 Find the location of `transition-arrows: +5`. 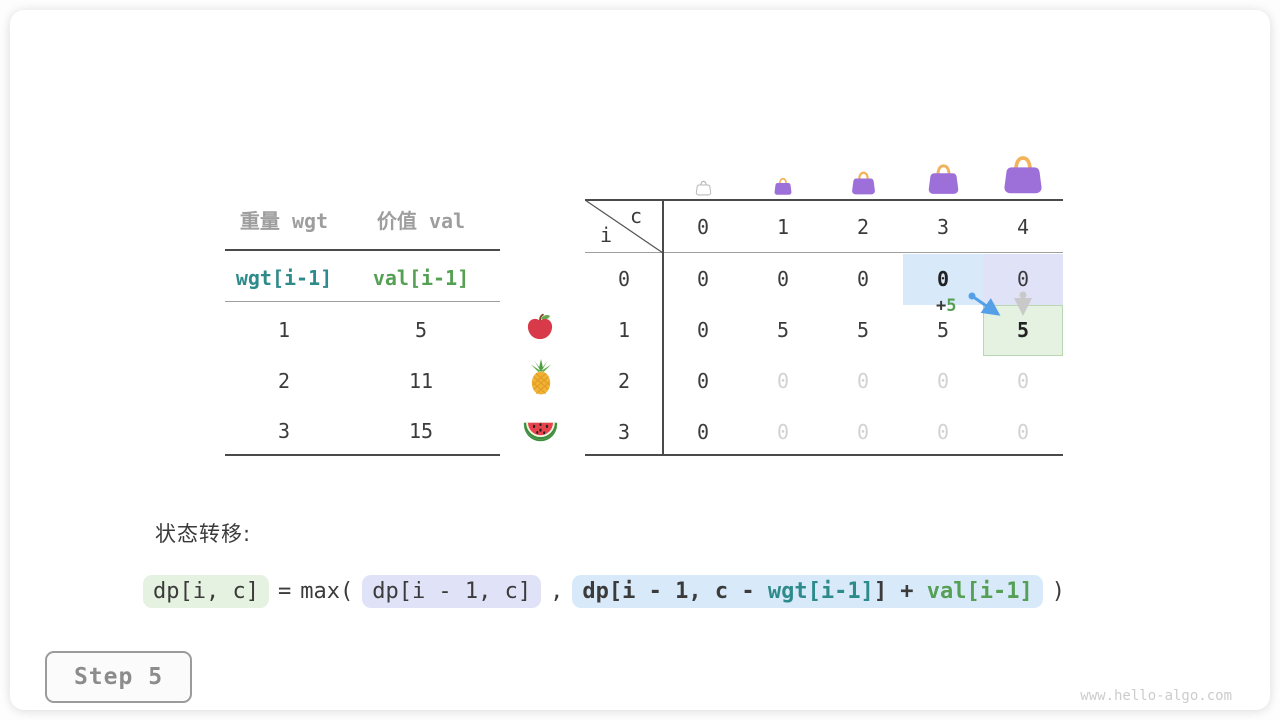

transition-arrows: +5 is located at coordinates (984, 303).